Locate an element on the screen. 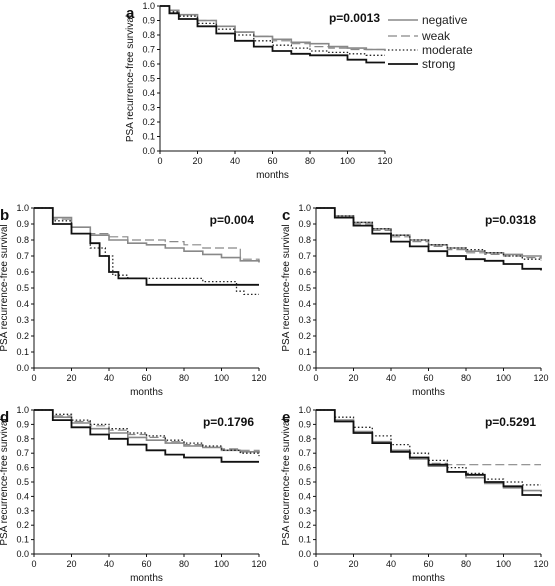  y-tick-label-c: 0.4 is located at coordinates (304, 304).